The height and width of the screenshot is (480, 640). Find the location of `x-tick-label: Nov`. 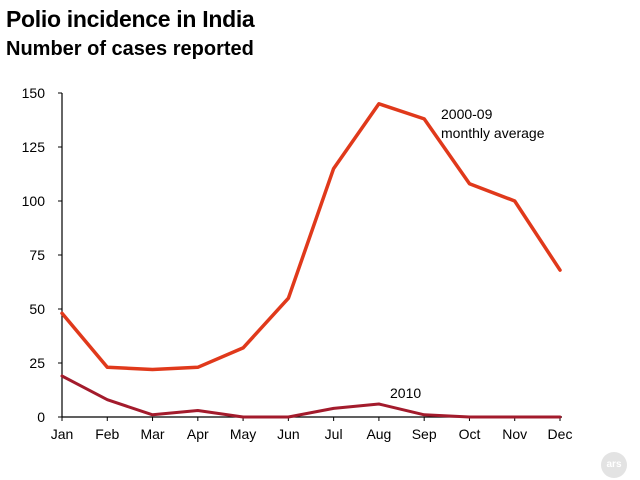

x-tick-label: Nov is located at coordinates (514, 434).